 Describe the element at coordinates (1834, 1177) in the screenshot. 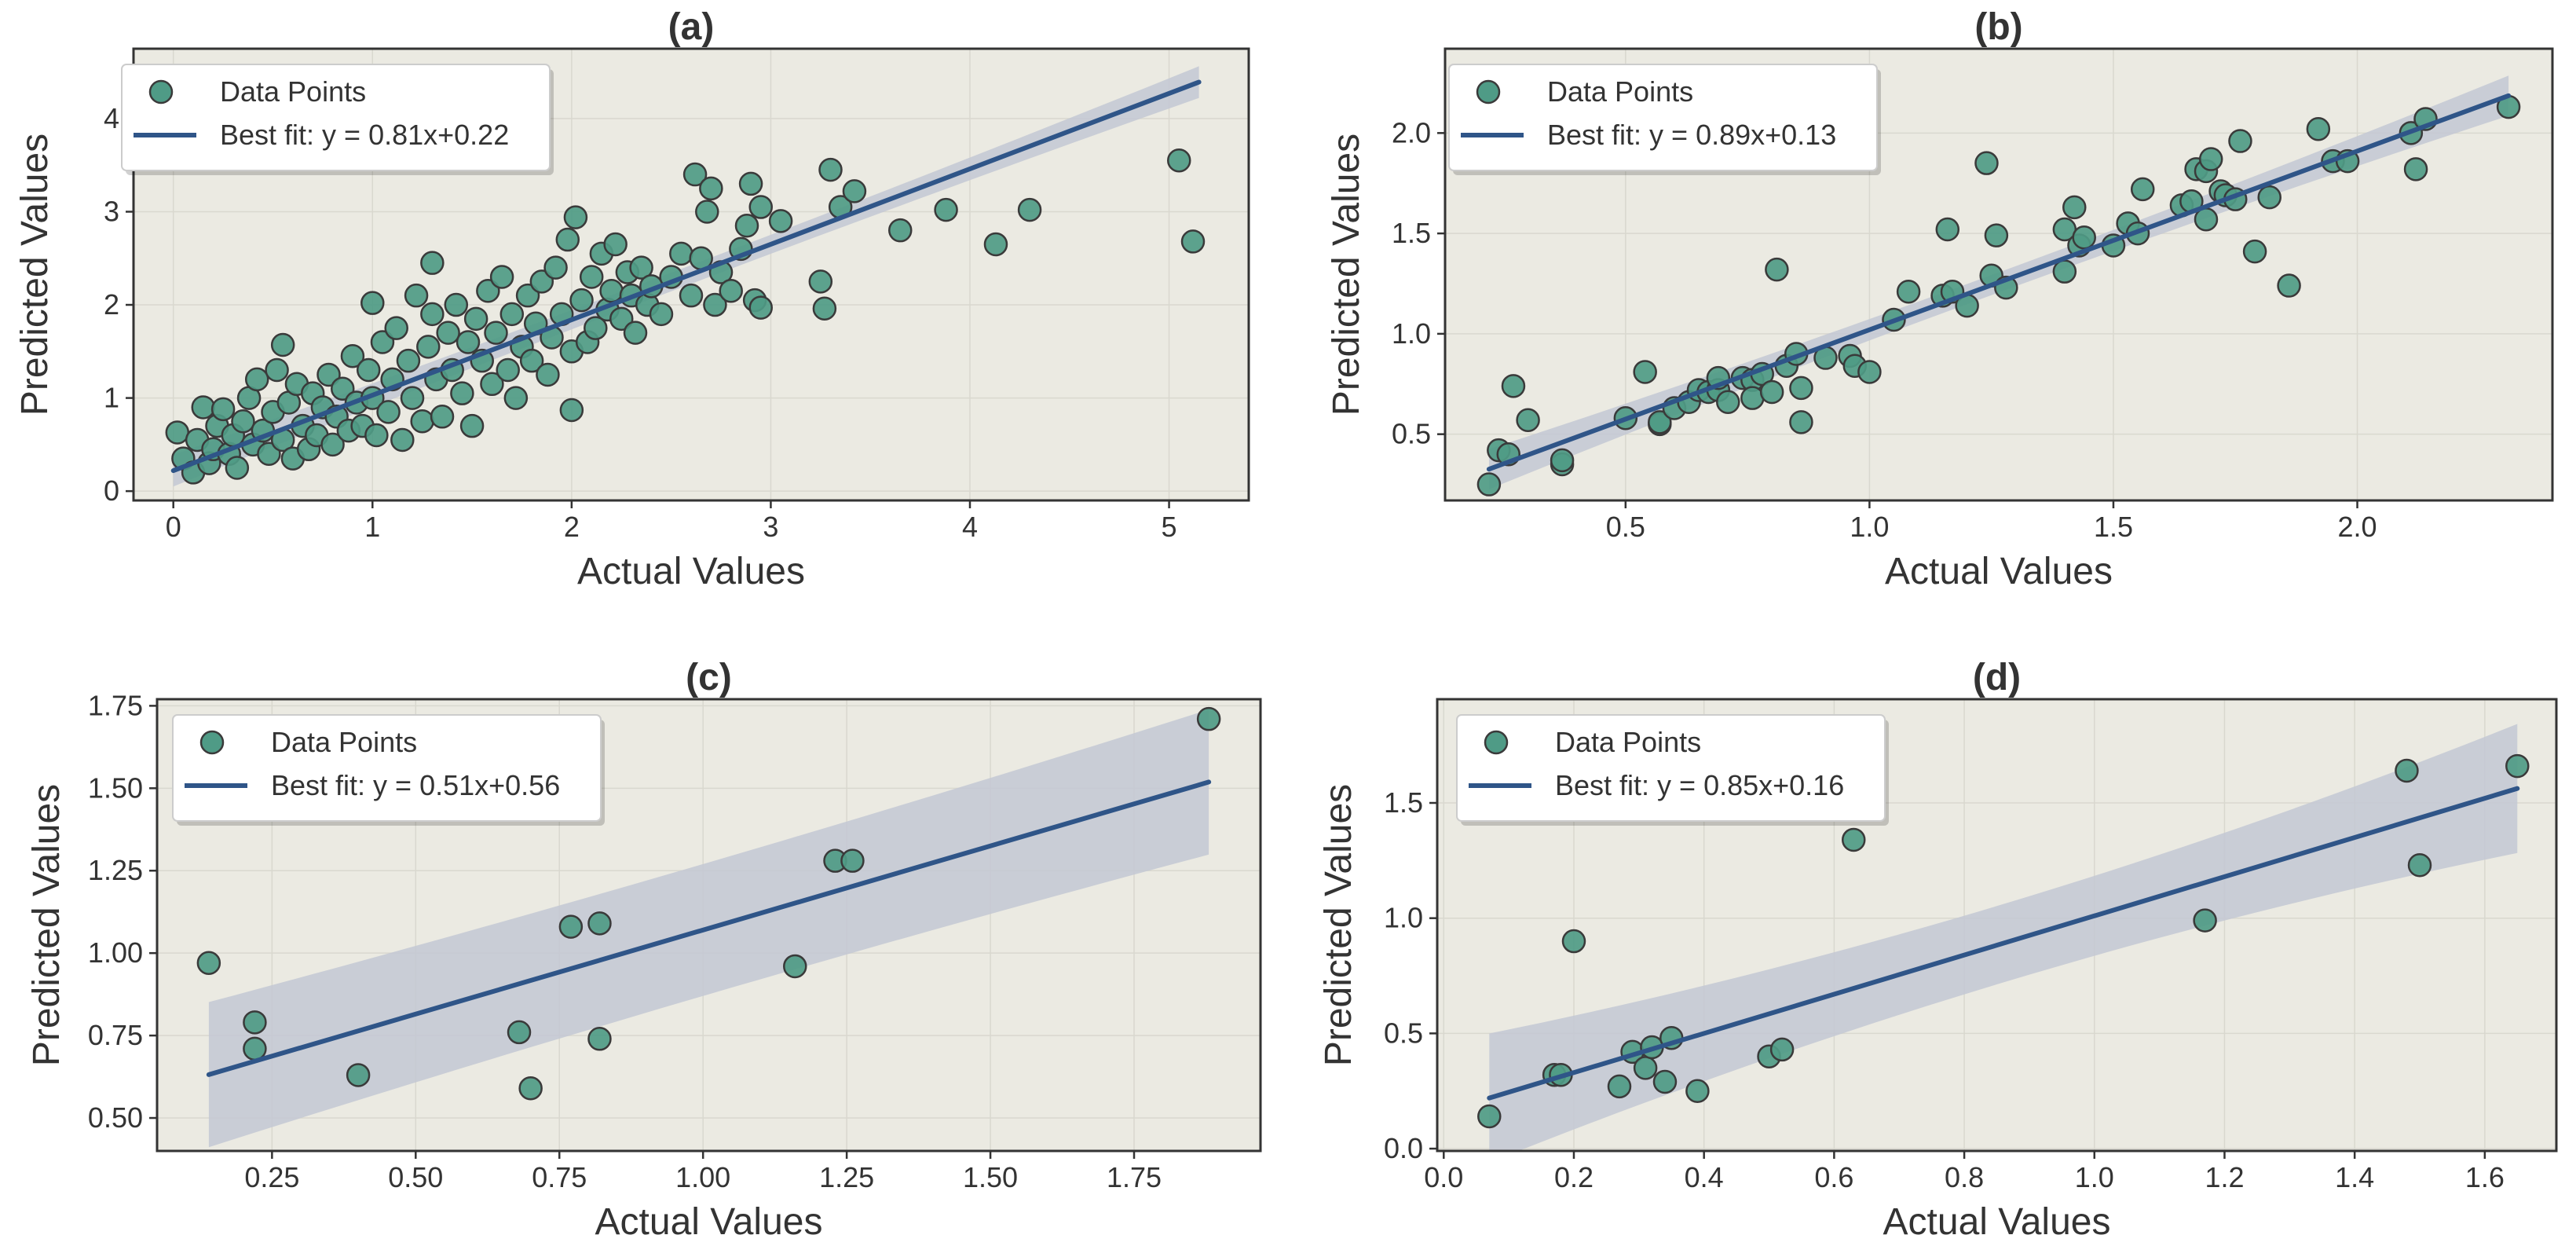

I see `x-tick-label: 0.6` at that location.